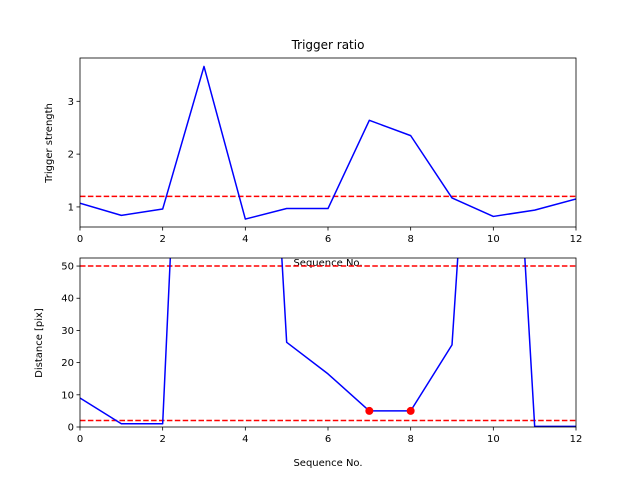  Describe the element at coordinates (67, 299) in the screenshot. I see `y-tick-label: 40` at that location.